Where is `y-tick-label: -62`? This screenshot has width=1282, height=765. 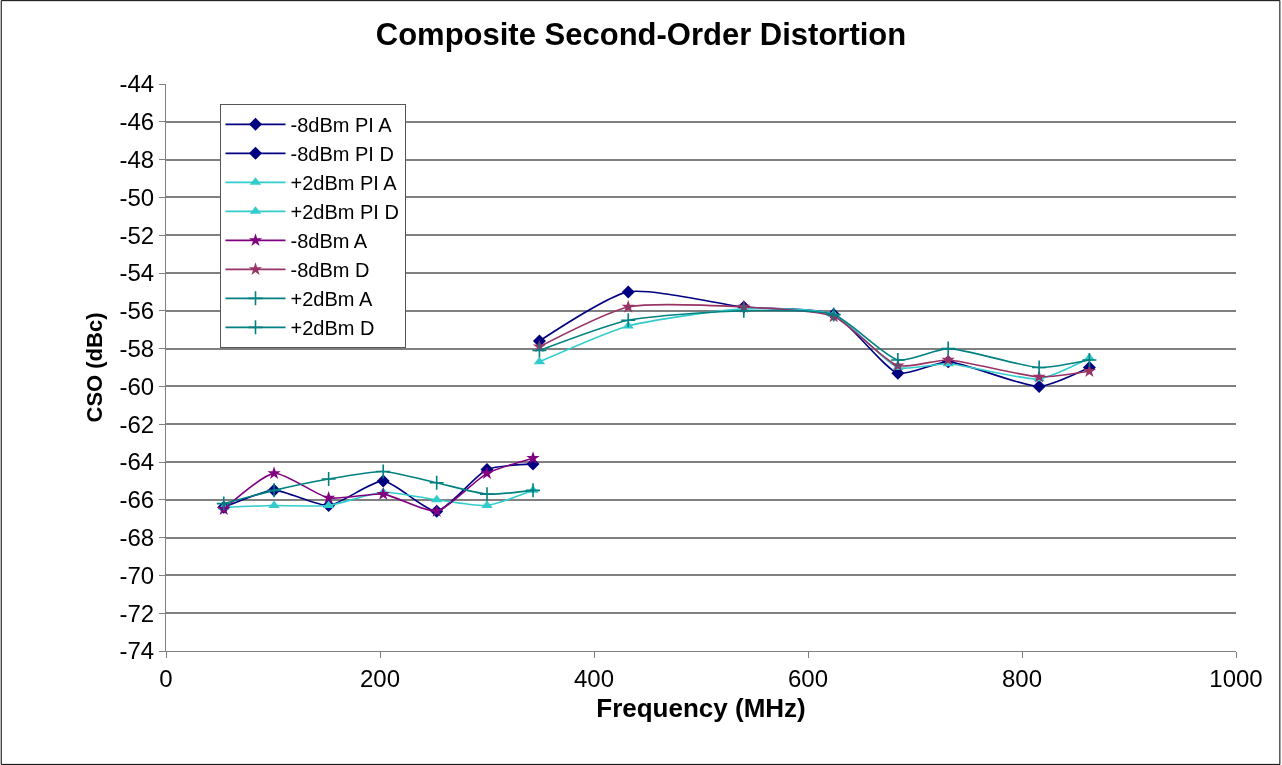 y-tick-label: -62 is located at coordinates (137, 424).